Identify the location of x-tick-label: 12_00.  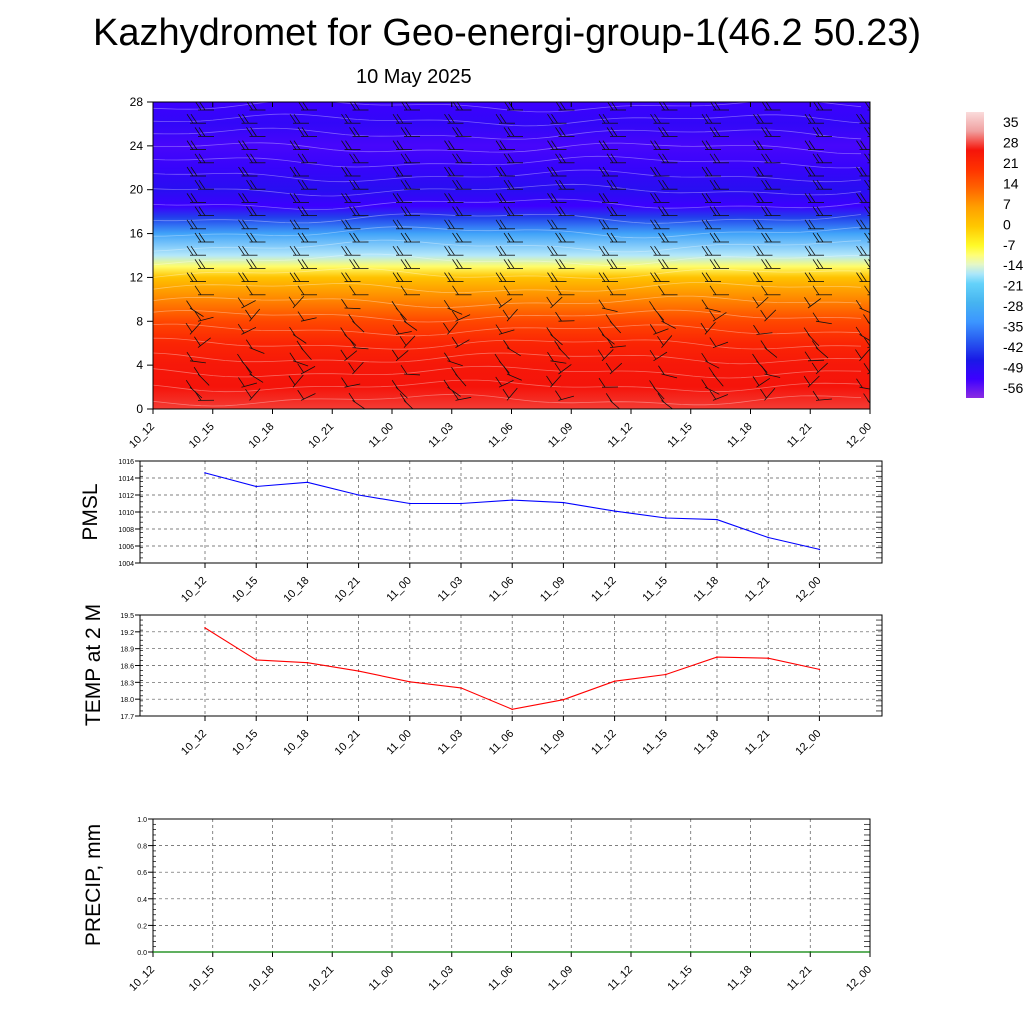
(808, 590).